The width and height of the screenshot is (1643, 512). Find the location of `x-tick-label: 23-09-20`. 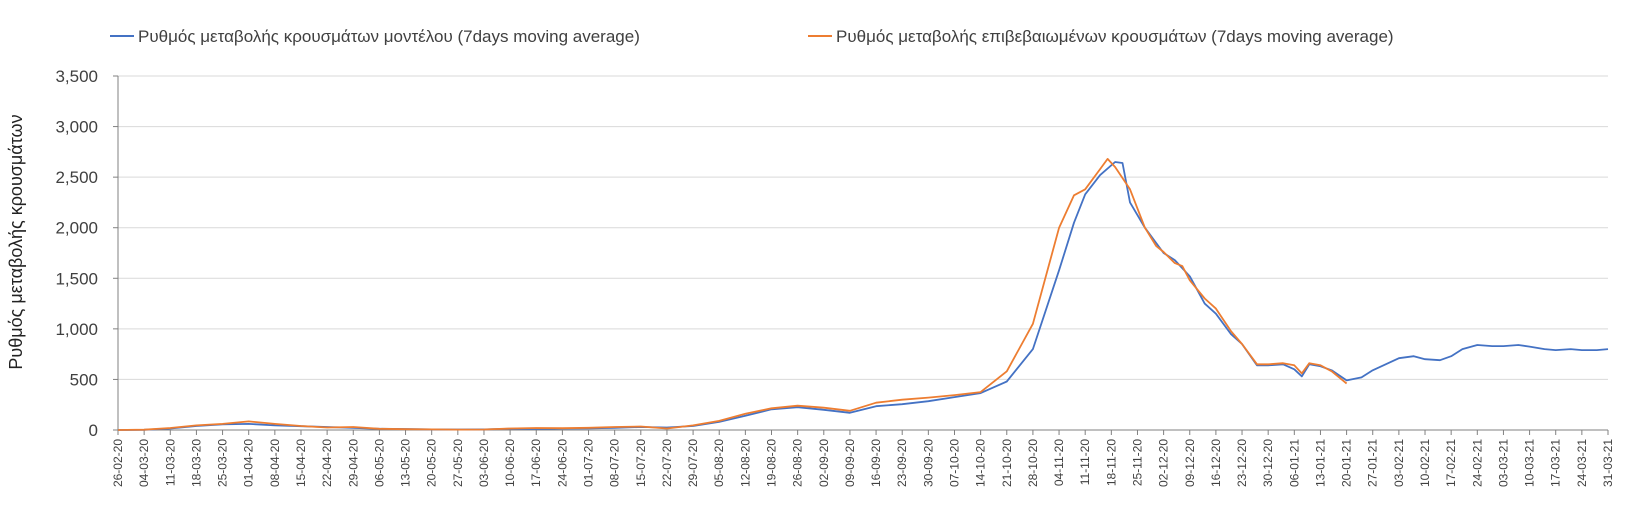

x-tick-label: 23-09-20 is located at coordinates (902, 463).